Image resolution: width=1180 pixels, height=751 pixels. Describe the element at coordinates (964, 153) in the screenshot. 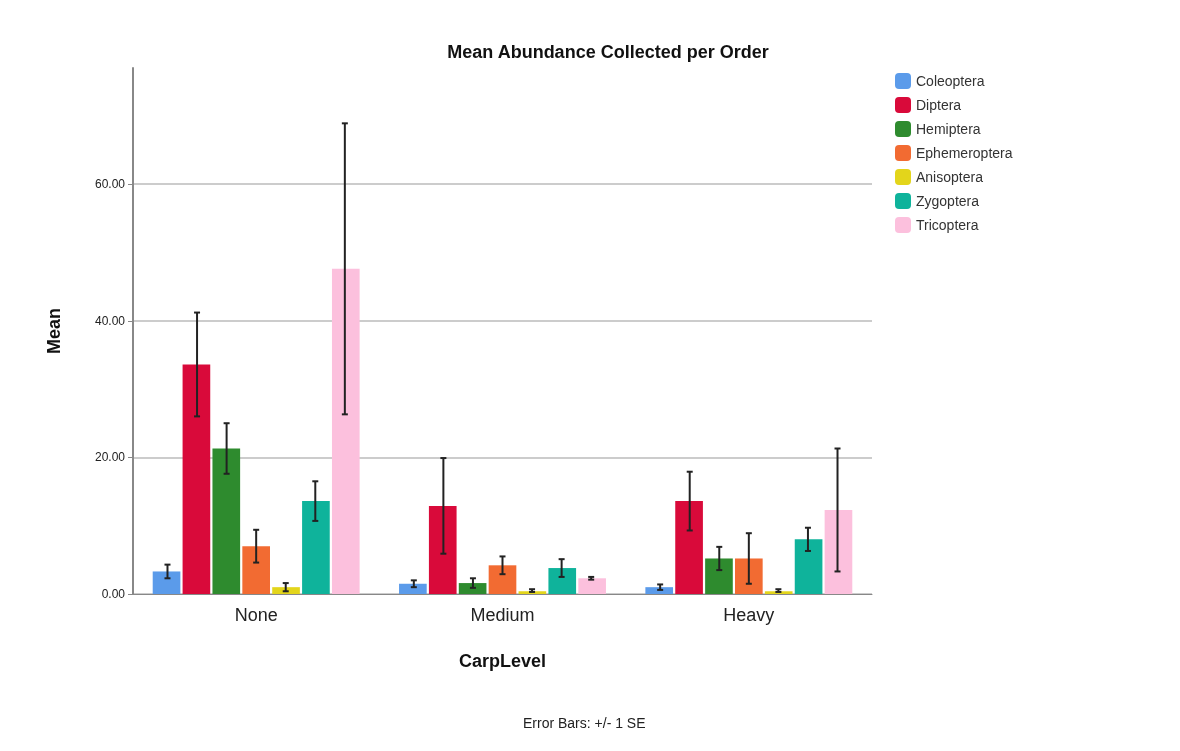

I see `legend-label: Ephemeroptera` at that location.